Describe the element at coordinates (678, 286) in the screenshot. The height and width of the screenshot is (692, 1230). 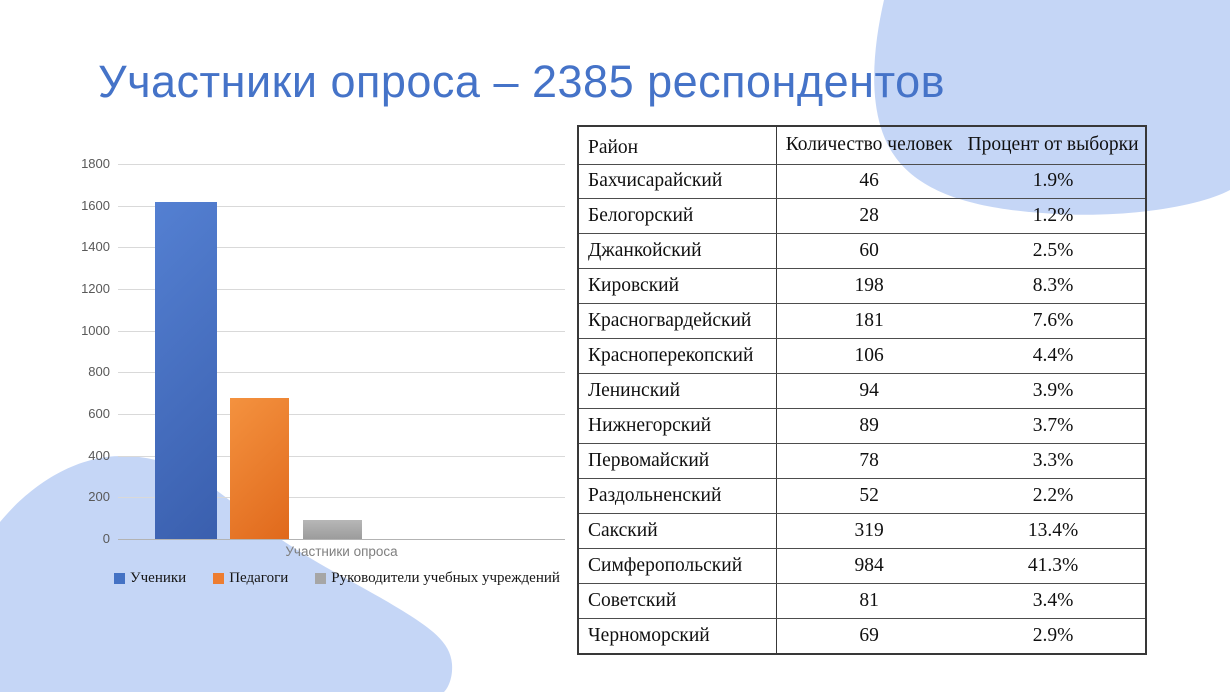
I see `table-cell-district: Кировский` at that location.